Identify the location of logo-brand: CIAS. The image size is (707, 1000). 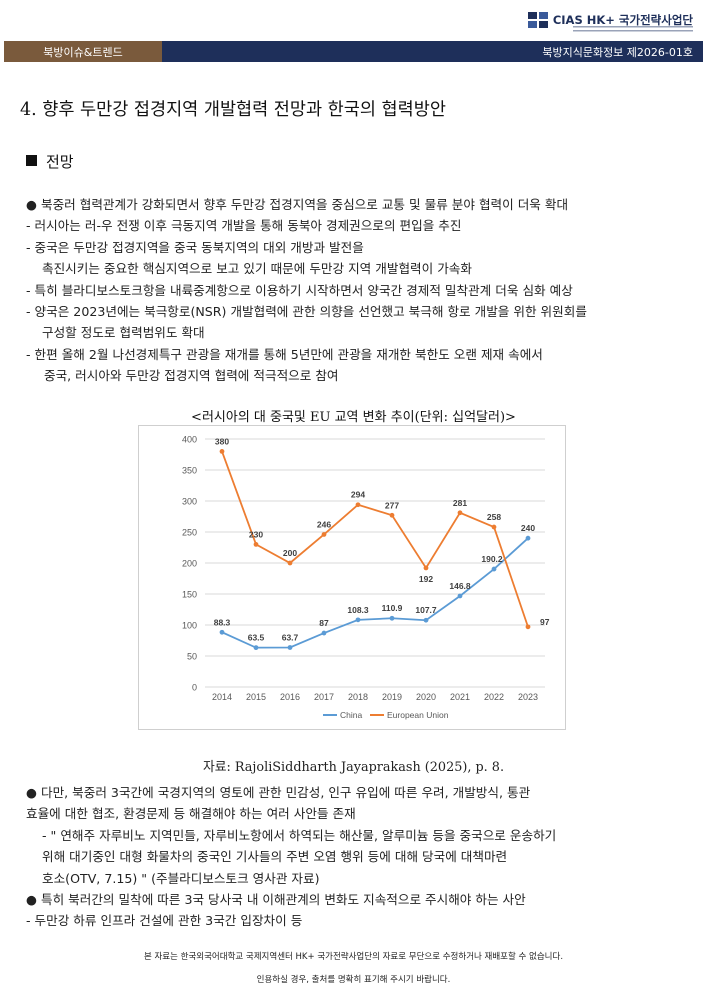
(567, 20).